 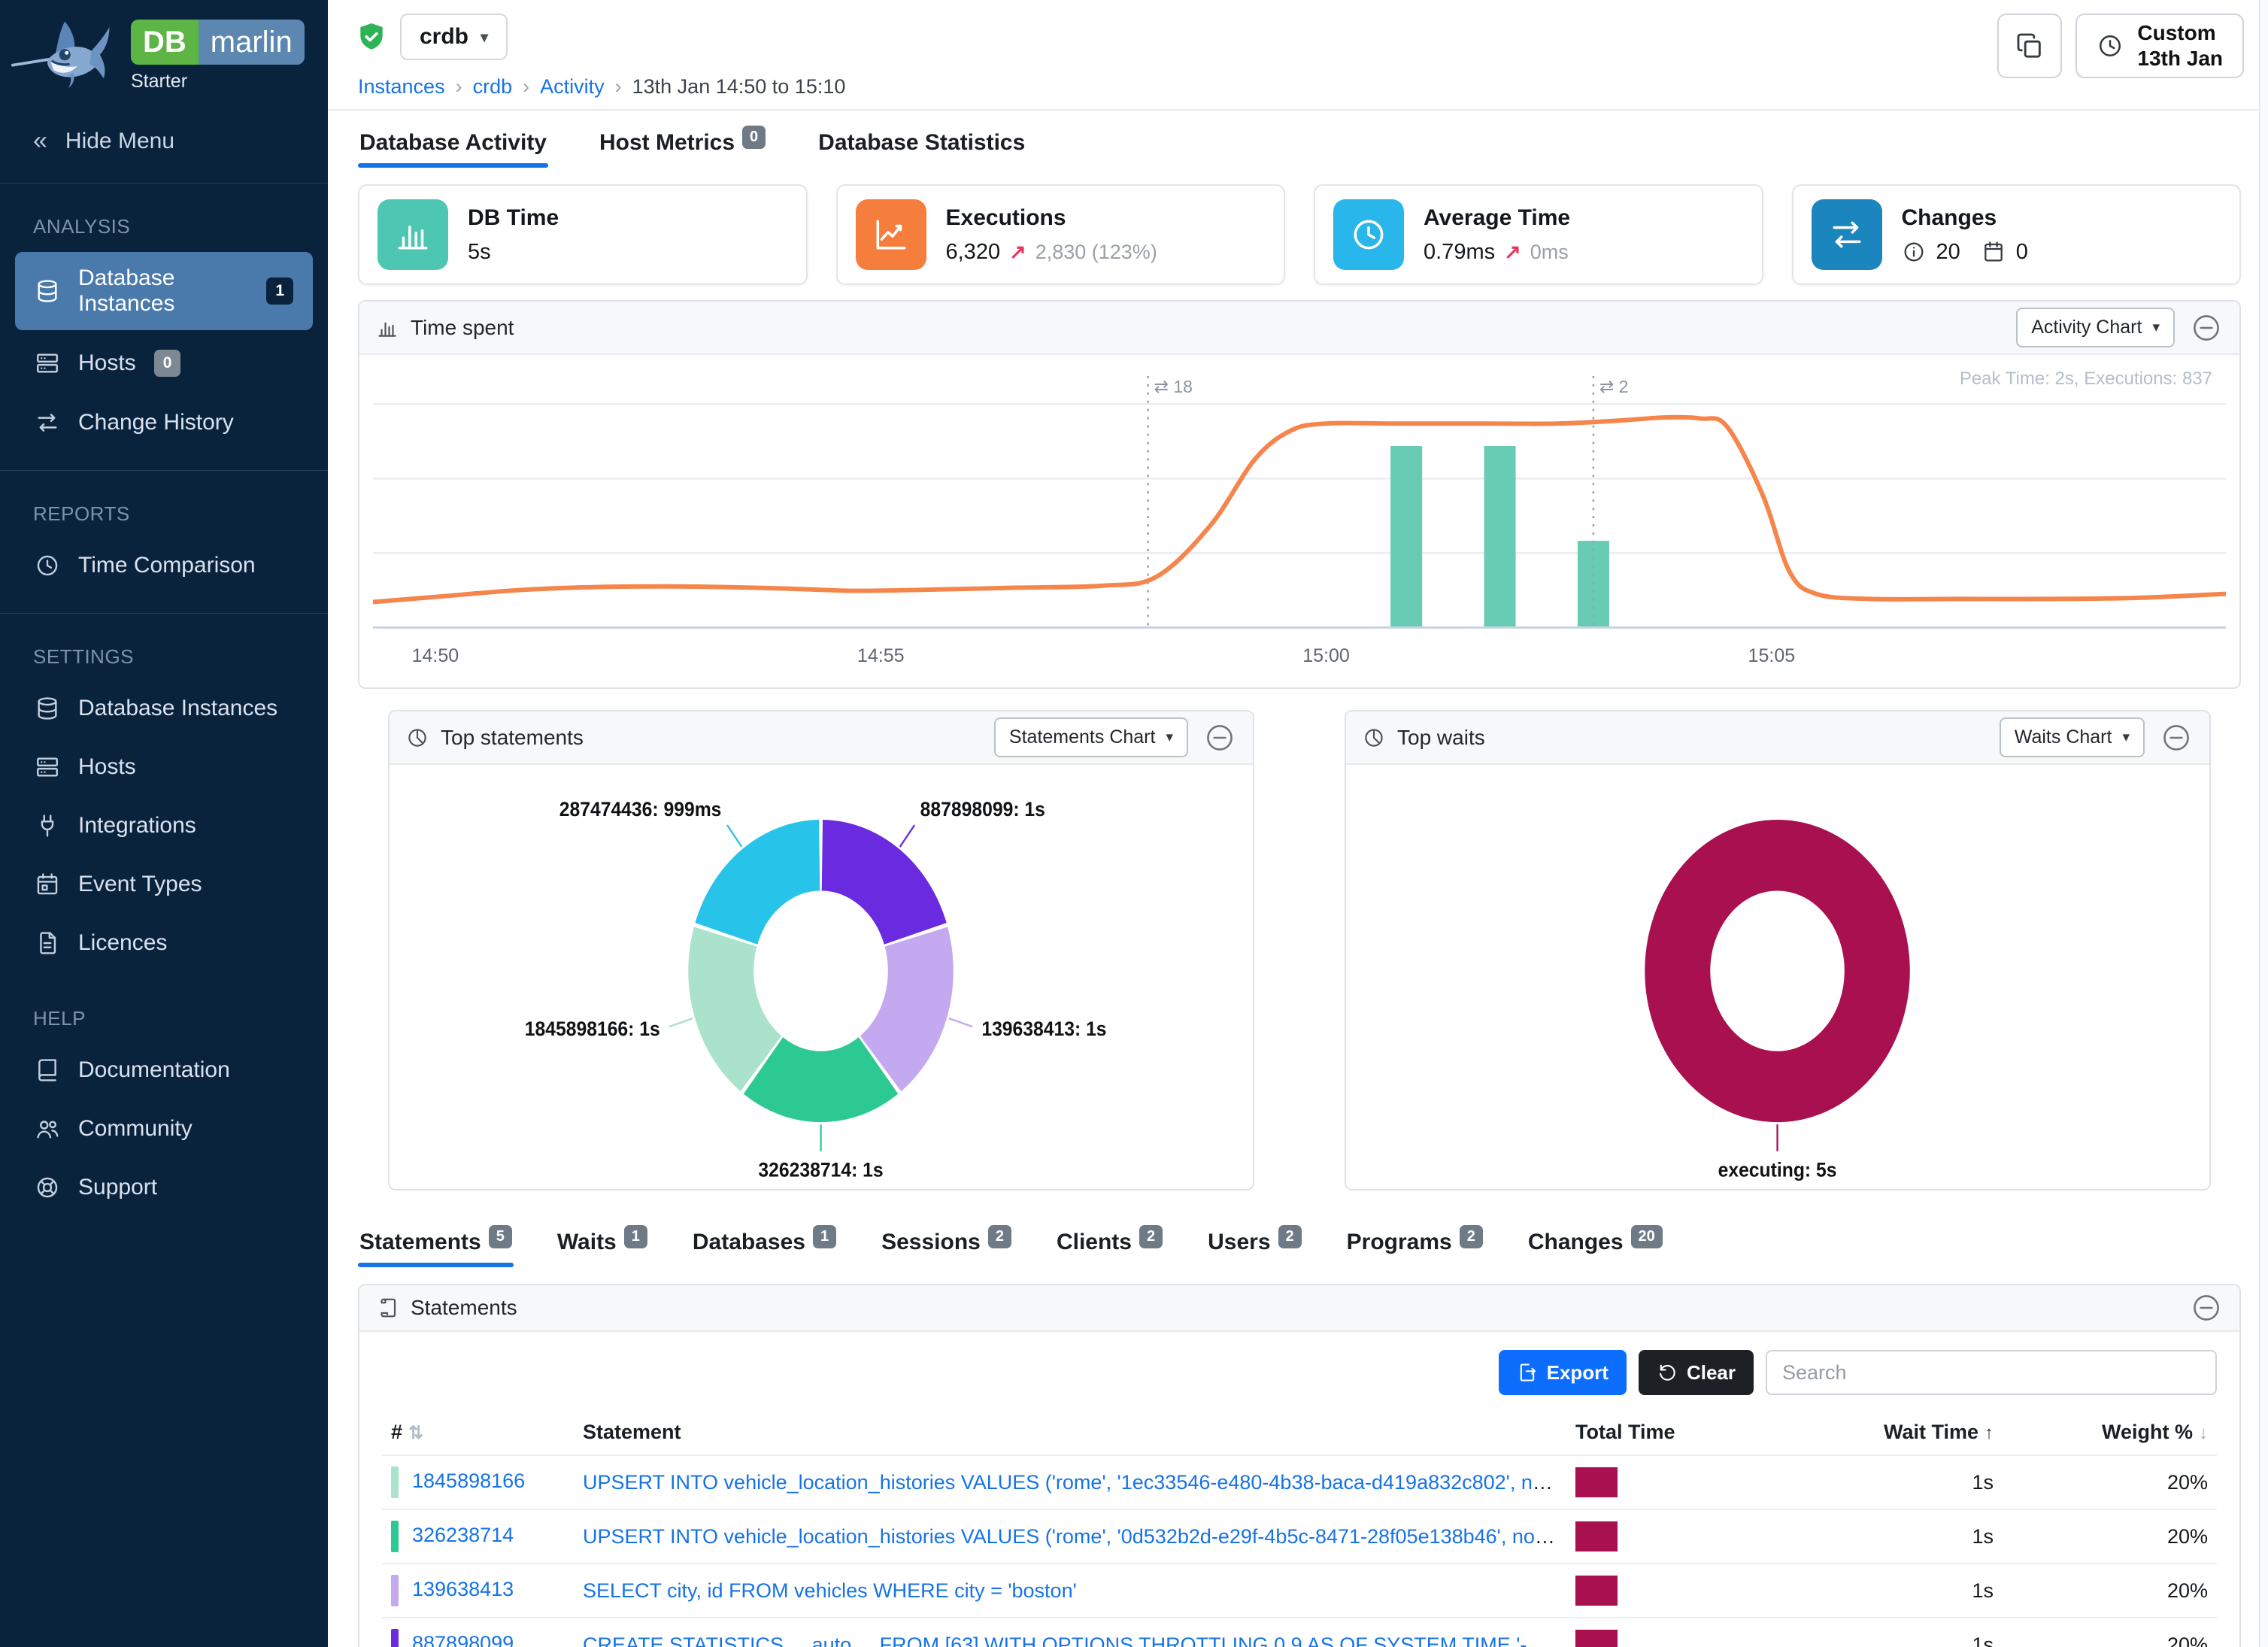 I want to click on column-header-wait-time: Wait Time ↑, so click(x=1938, y=1432).